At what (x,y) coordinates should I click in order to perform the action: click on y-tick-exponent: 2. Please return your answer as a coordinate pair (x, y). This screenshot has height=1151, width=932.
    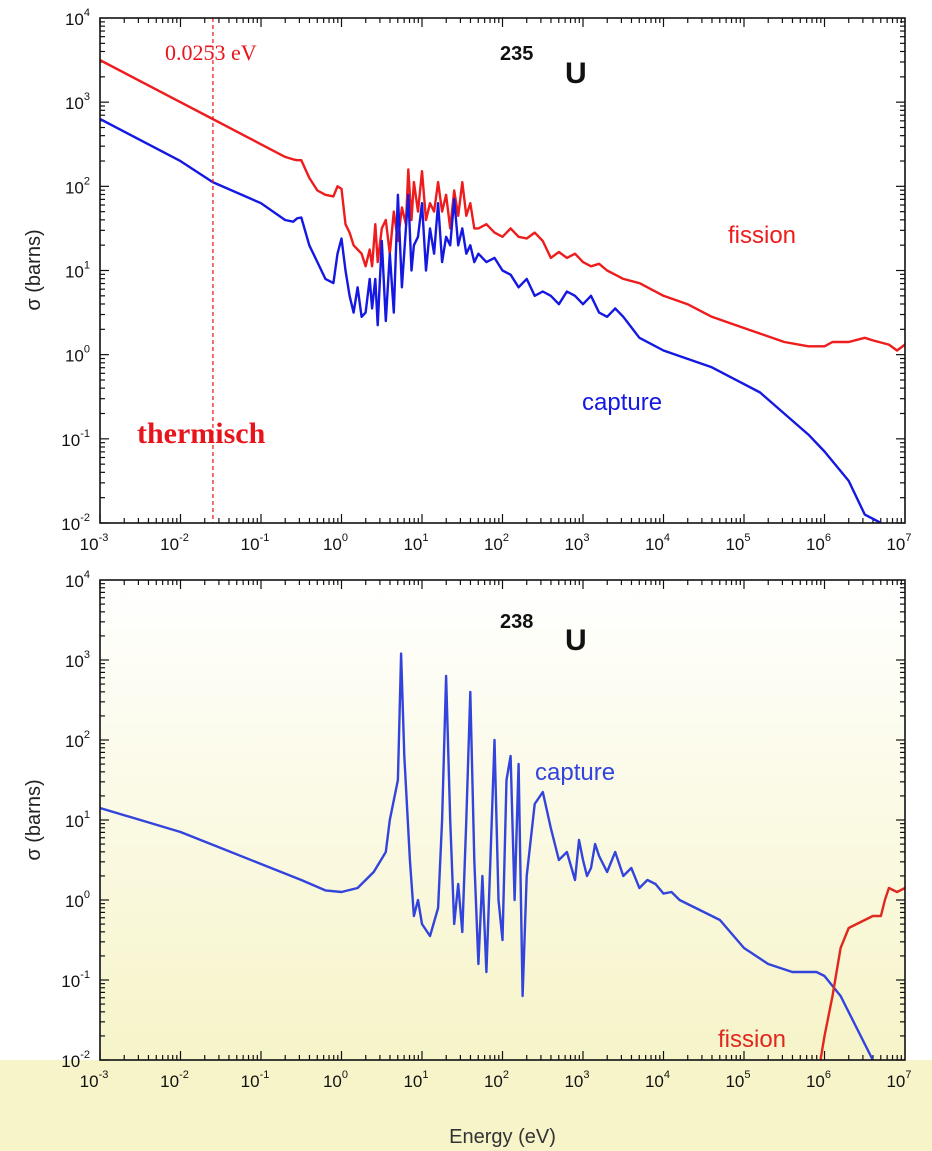
    Looking at the image, I should click on (87, 181).